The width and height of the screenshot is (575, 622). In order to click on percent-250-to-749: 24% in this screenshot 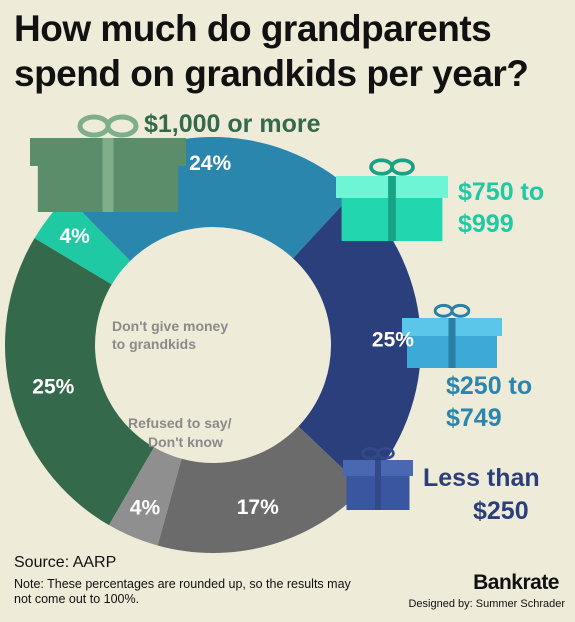, I will do `click(210, 163)`.